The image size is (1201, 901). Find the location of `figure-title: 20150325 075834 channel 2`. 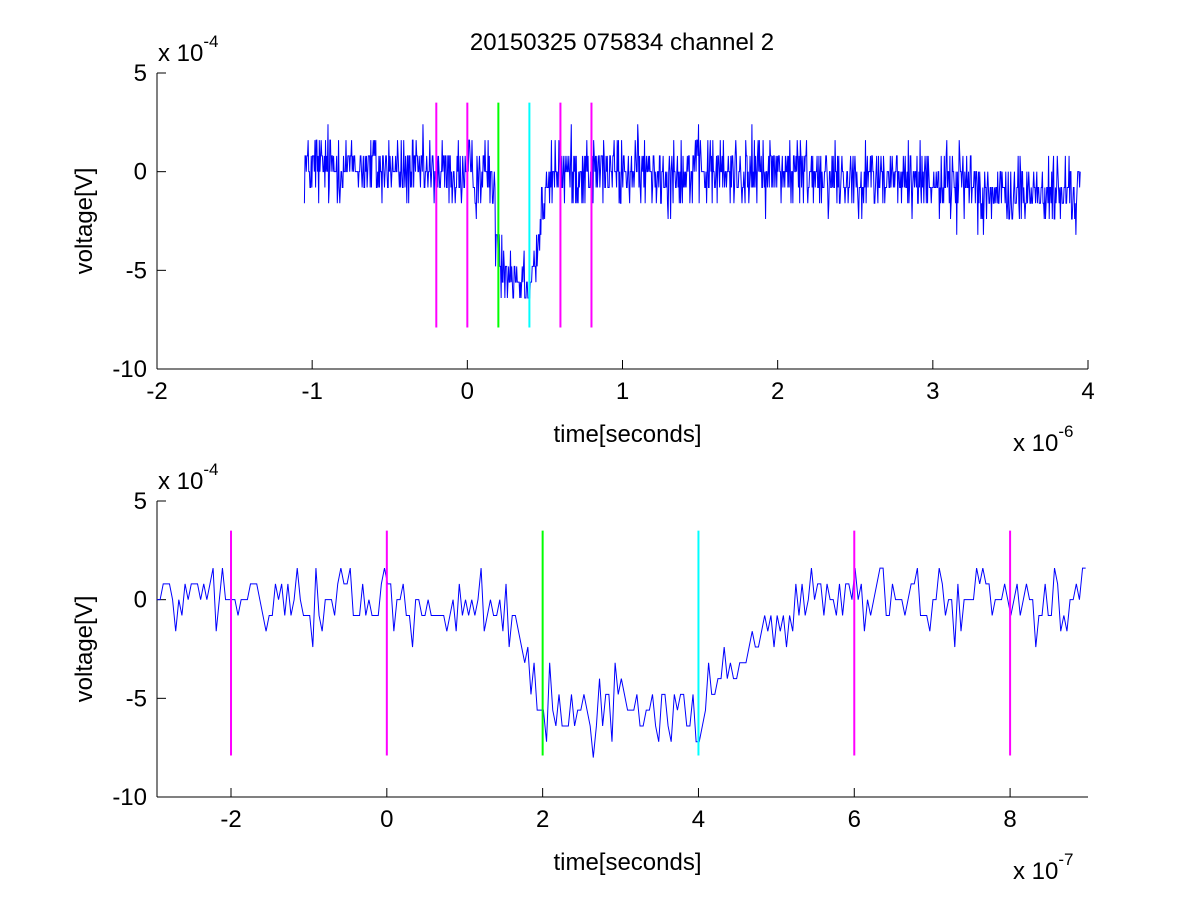

figure-title: 20150325 075834 channel 2 is located at coordinates (622, 42).